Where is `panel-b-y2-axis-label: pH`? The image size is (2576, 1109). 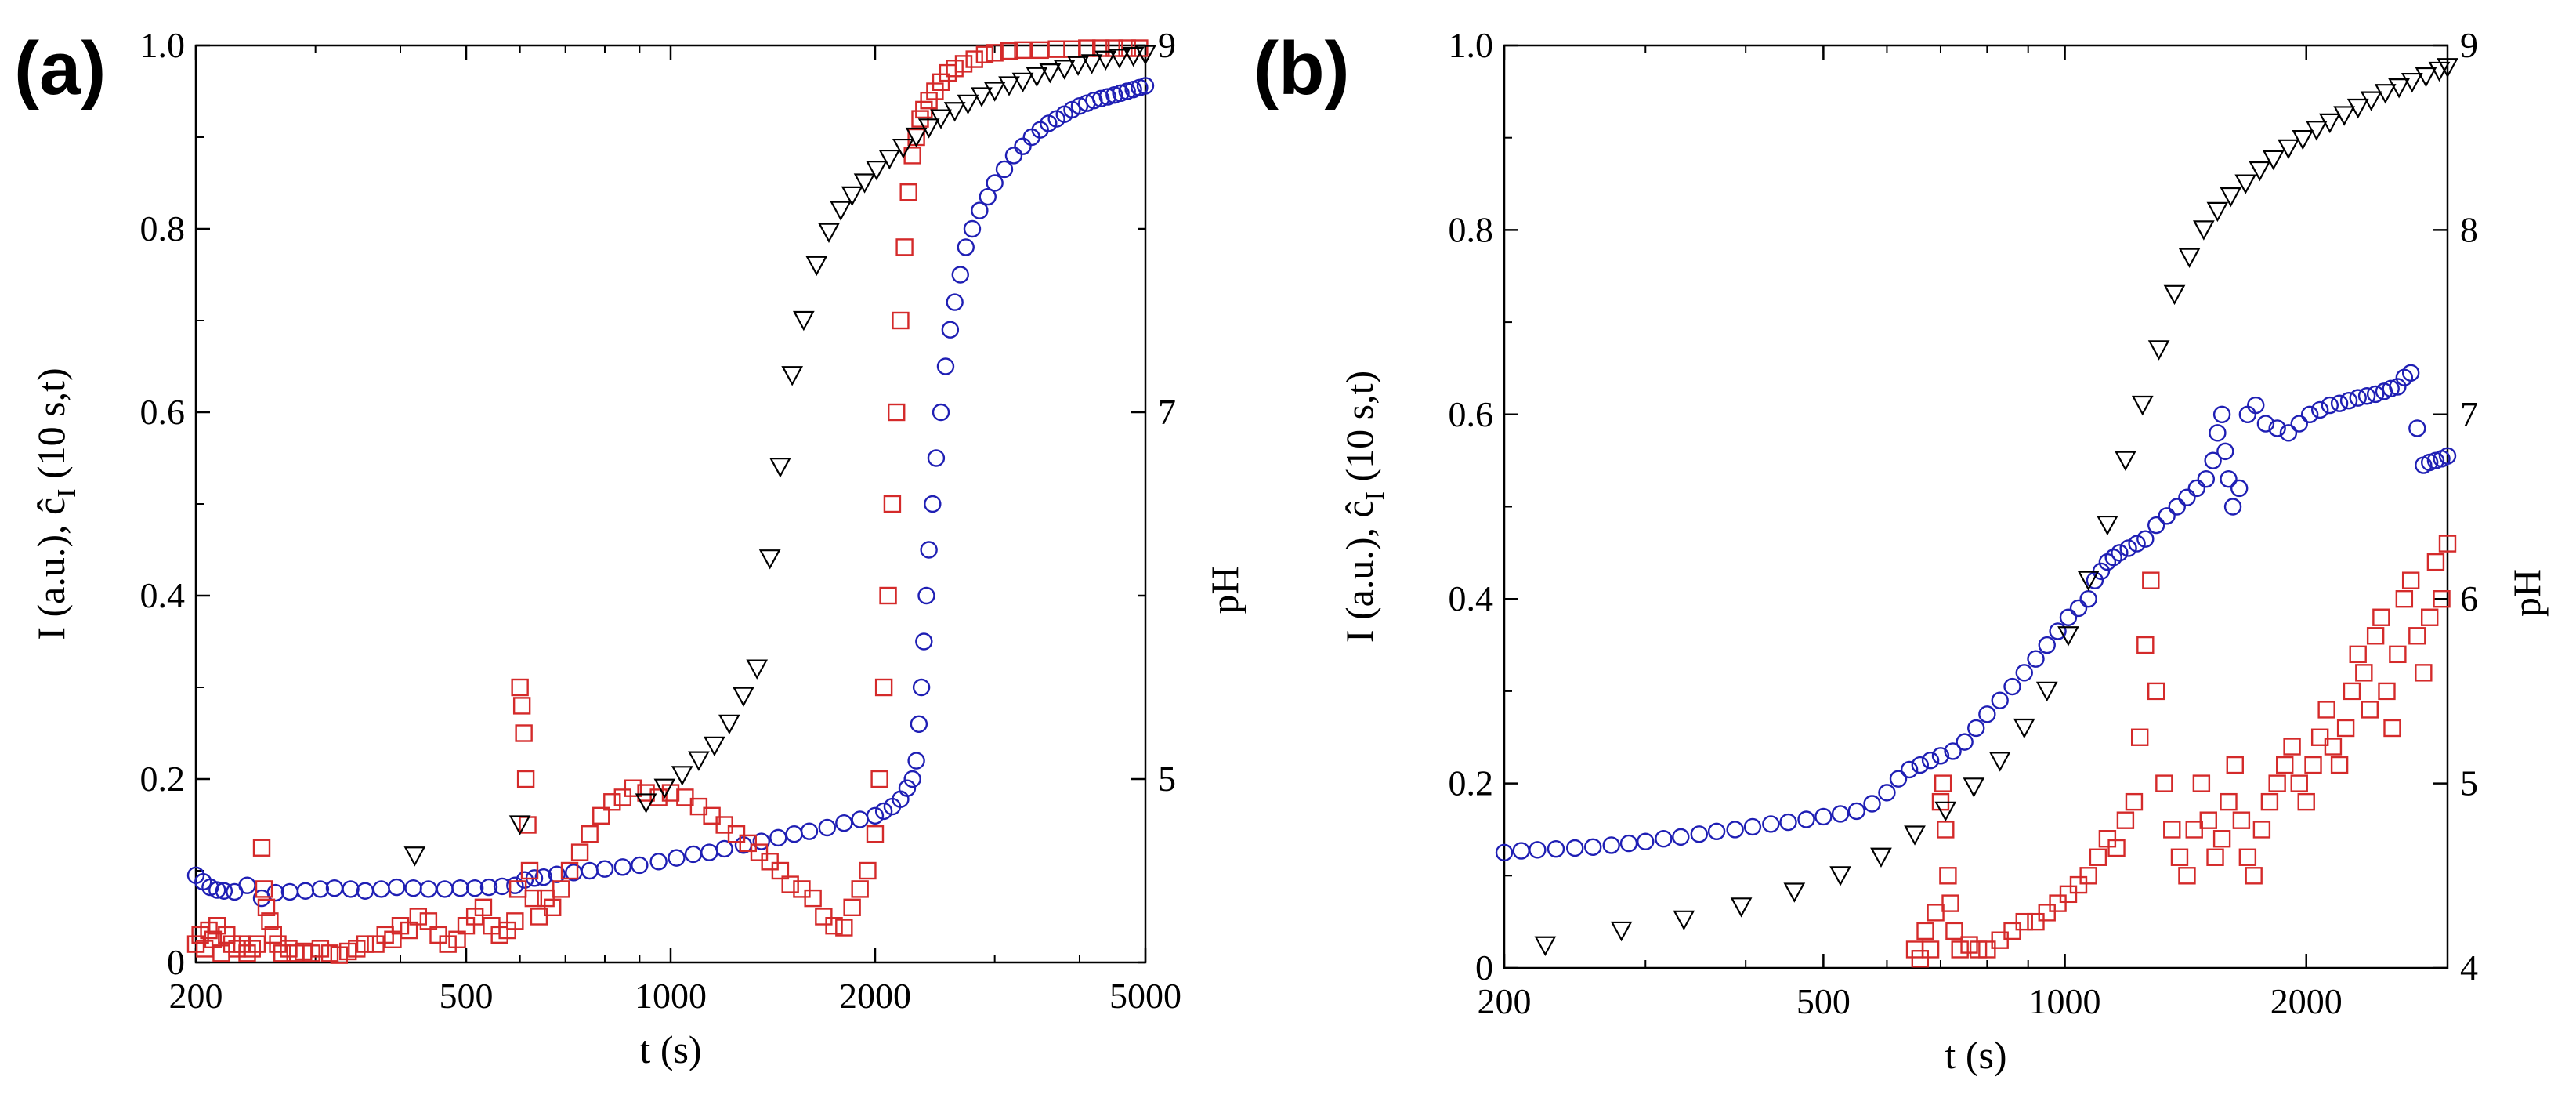
panel-b-y2-axis-label: pH is located at coordinates (2527, 593).